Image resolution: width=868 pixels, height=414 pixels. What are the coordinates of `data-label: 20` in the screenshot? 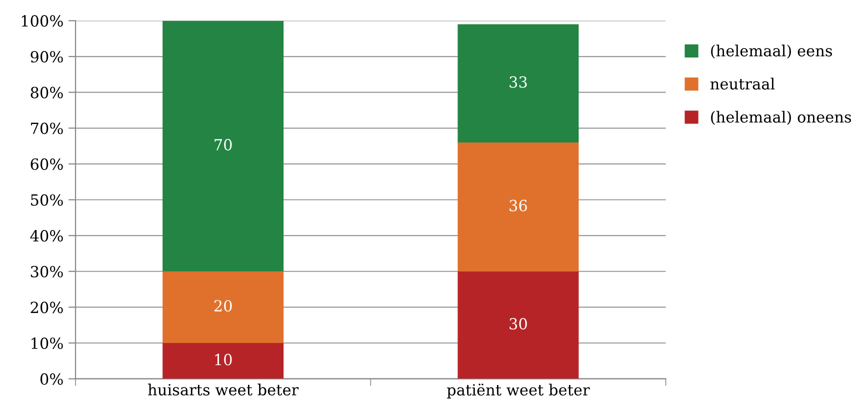 It's located at (223, 306).